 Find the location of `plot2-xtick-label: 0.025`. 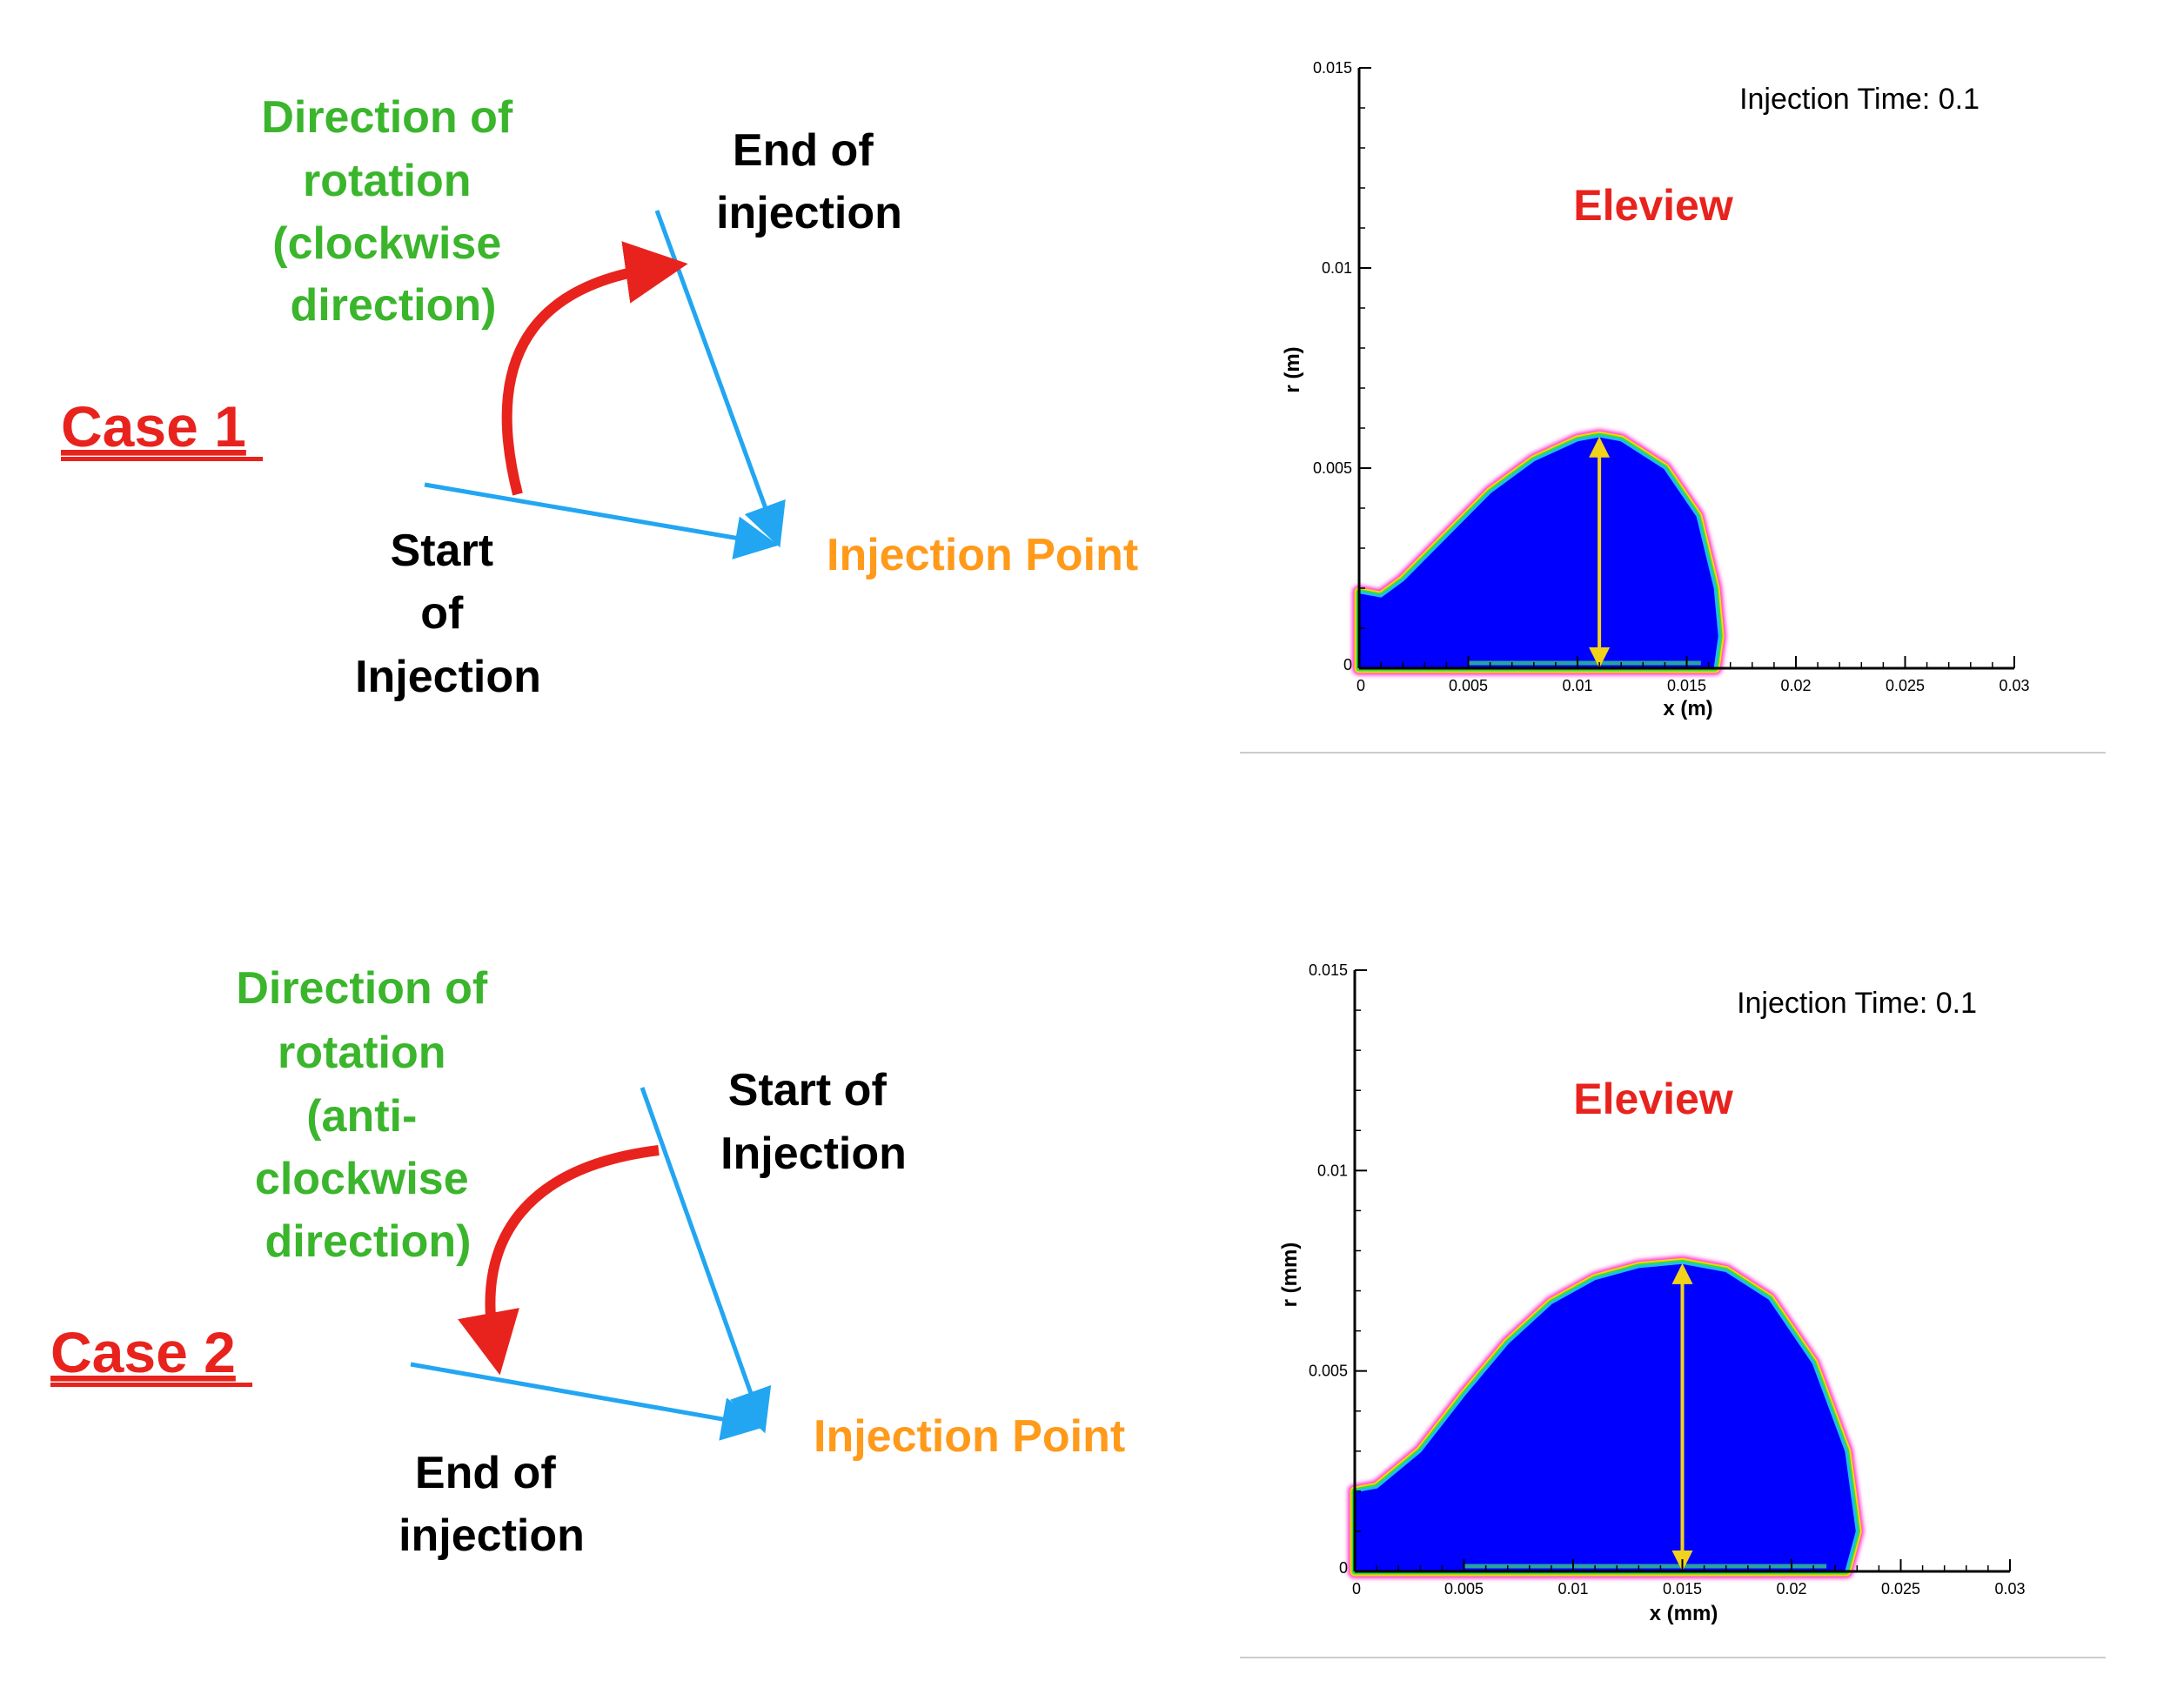

plot2-xtick-label: 0.025 is located at coordinates (1901, 1589).